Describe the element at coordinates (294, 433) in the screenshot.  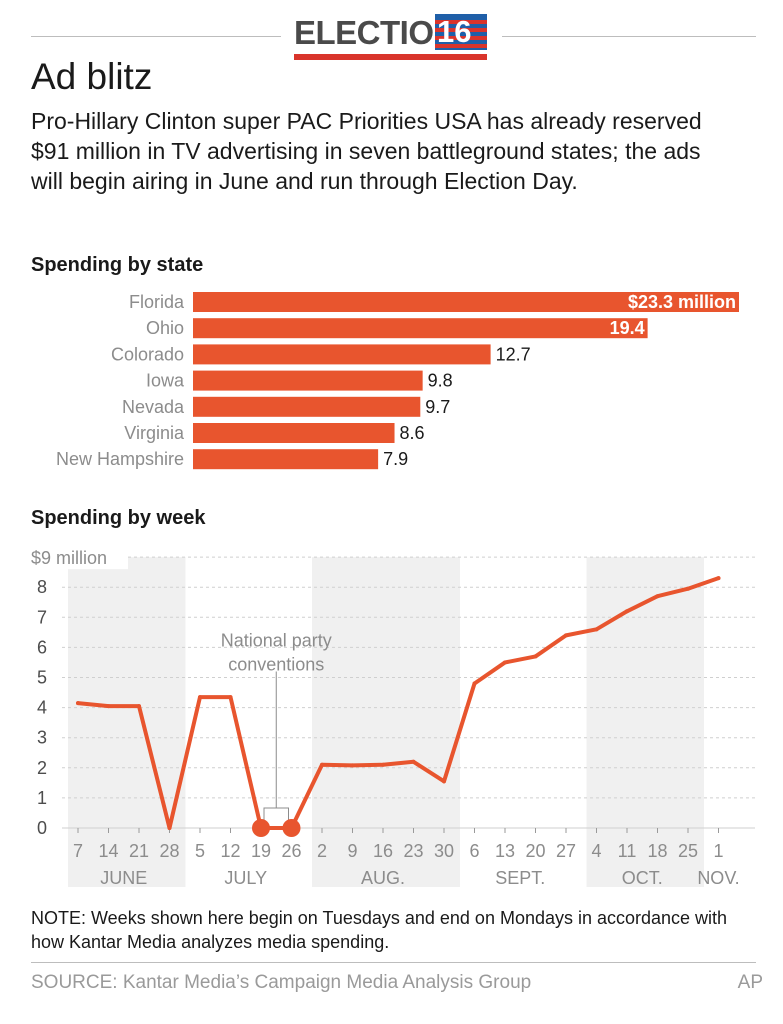
I see `bar-virginia` at that location.